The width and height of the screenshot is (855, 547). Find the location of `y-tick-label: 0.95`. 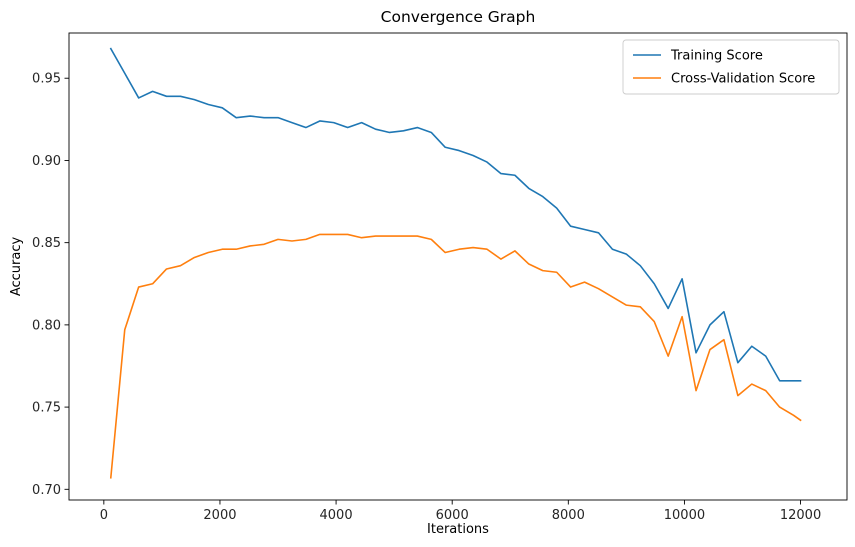

y-tick-label: 0.95 is located at coordinates (46, 79).